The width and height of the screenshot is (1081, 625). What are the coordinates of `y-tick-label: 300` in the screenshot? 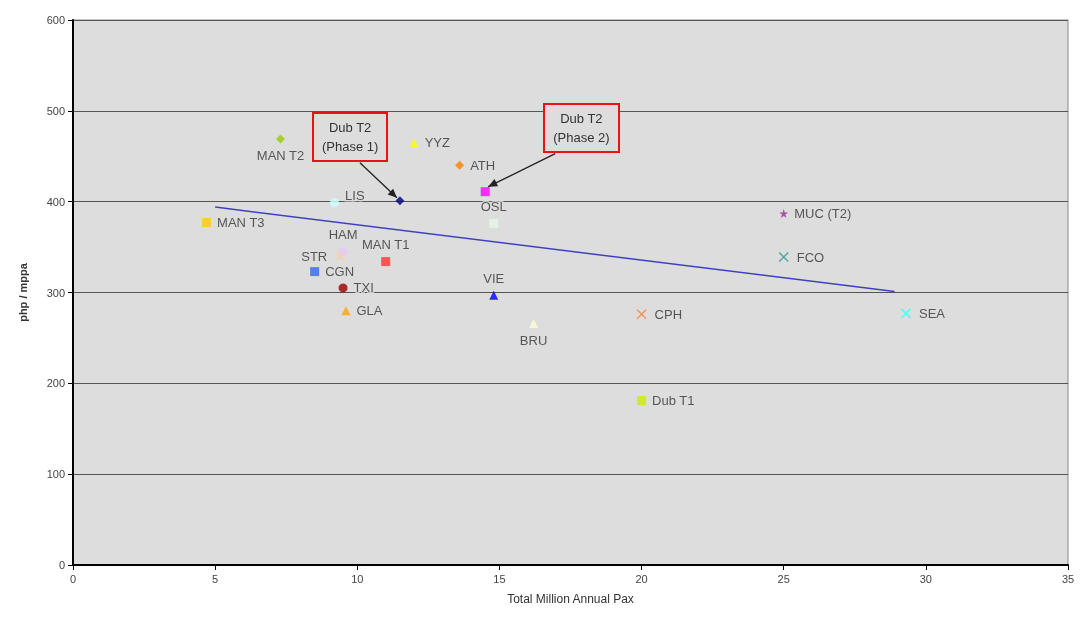 It's located at (55, 292).